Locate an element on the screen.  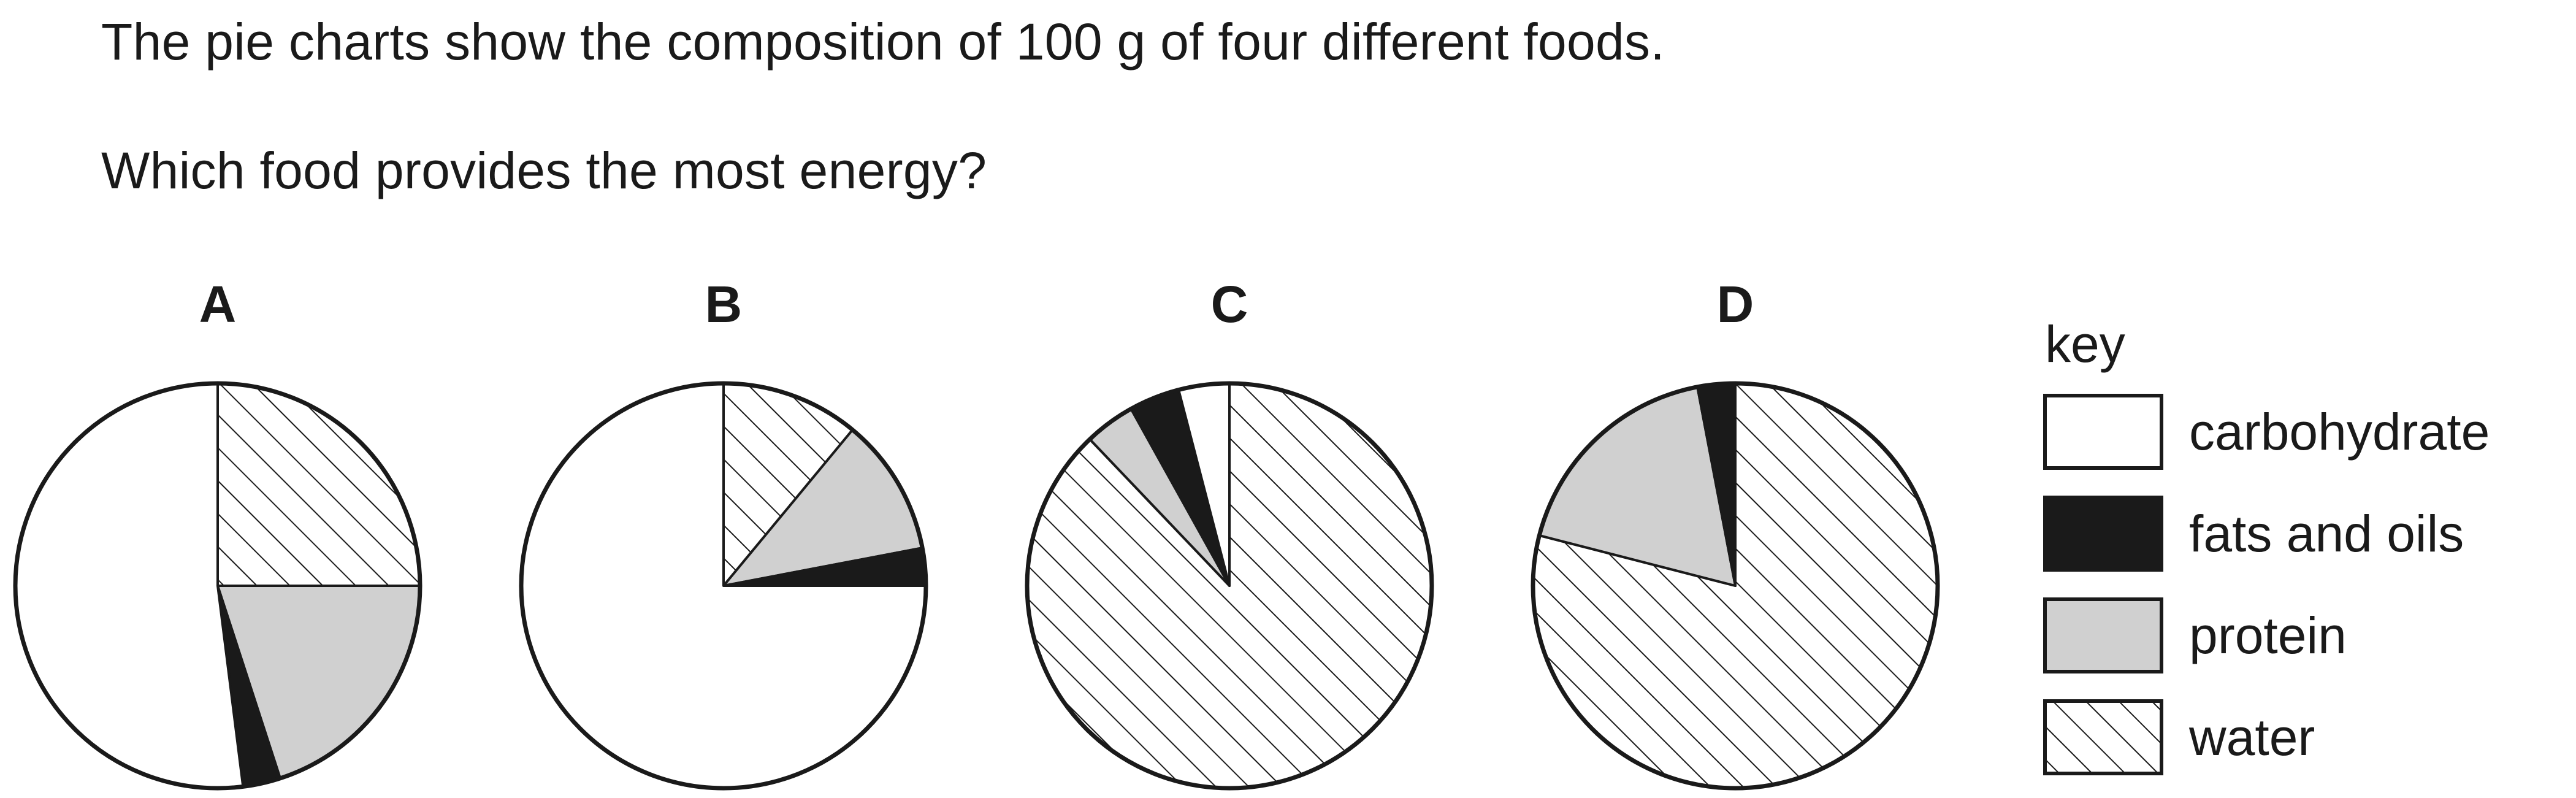
legend-swatch-water is located at coordinates (2103, 737).